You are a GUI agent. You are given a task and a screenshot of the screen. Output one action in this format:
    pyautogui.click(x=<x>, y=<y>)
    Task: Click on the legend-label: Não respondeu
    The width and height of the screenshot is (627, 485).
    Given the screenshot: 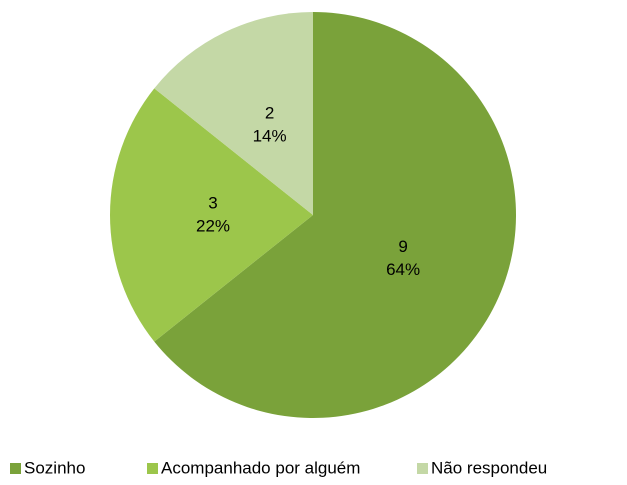 What is the action you would take?
    pyautogui.click(x=489, y=467)
    